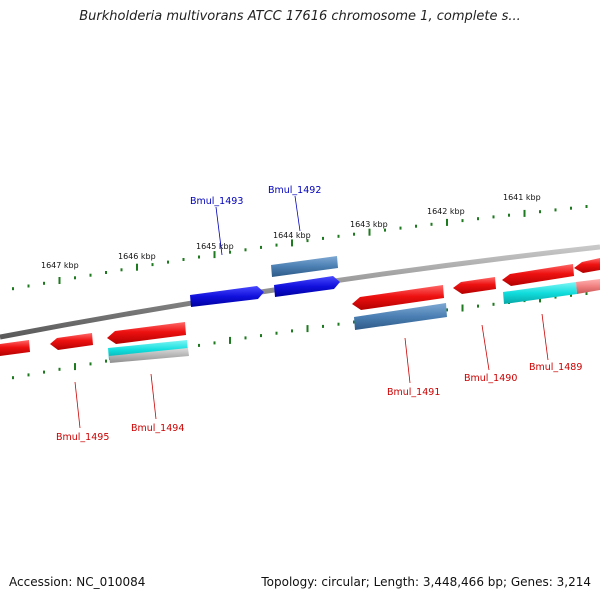  I want to click on inner-tick-ring, so click(300, 336).